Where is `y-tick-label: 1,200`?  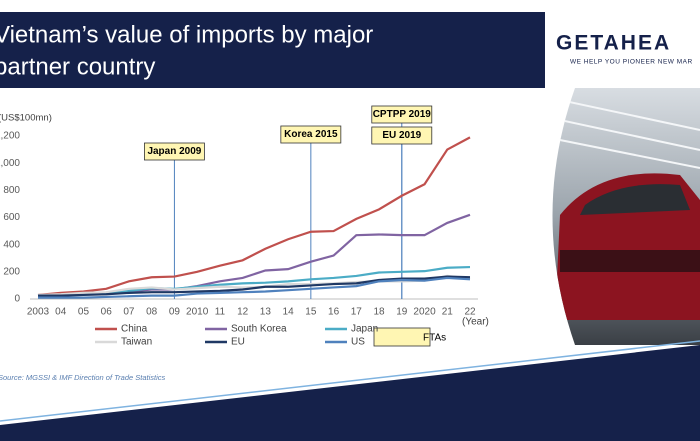
y-tick-label: 1,200 is located at coordinates (10, 136).